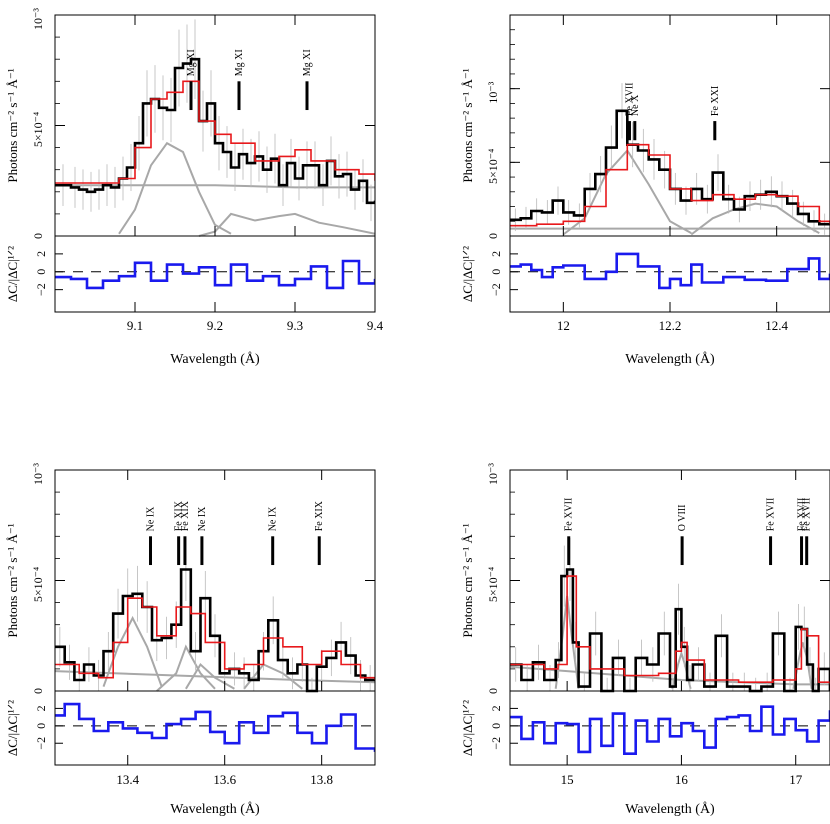 The image size is (830, 824). Describe the element at coordinates (567, 779) in the screenshot. I see `x-tick-label: 15` at that location.